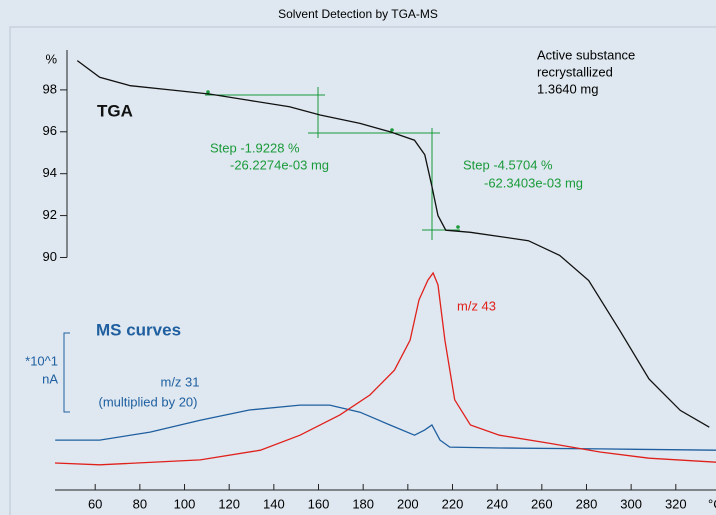 This screenshot has width=716, height=515. What do you see at coordinates (408, 503) in the screenshot?
I see `x-tick-label: 200` at bounding box center [408, 503].